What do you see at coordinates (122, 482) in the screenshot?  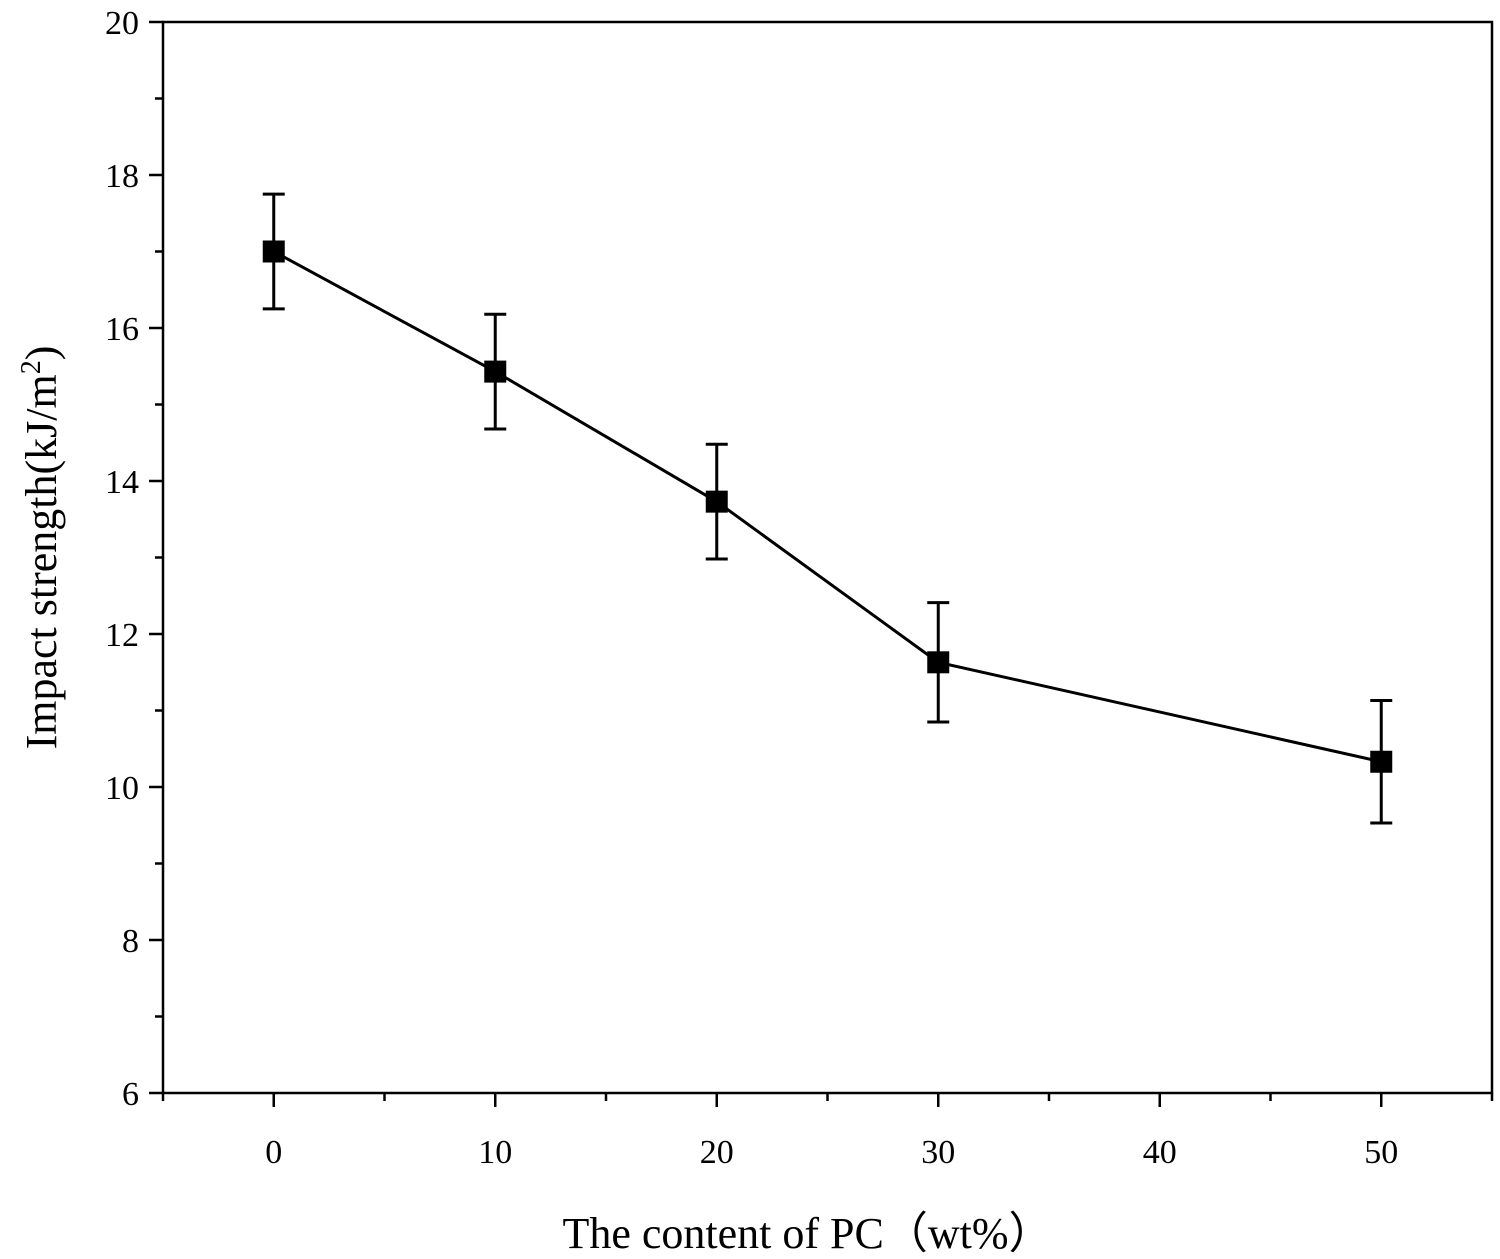 I see `y-tick-label: 14` at bounding box center [122, 482].